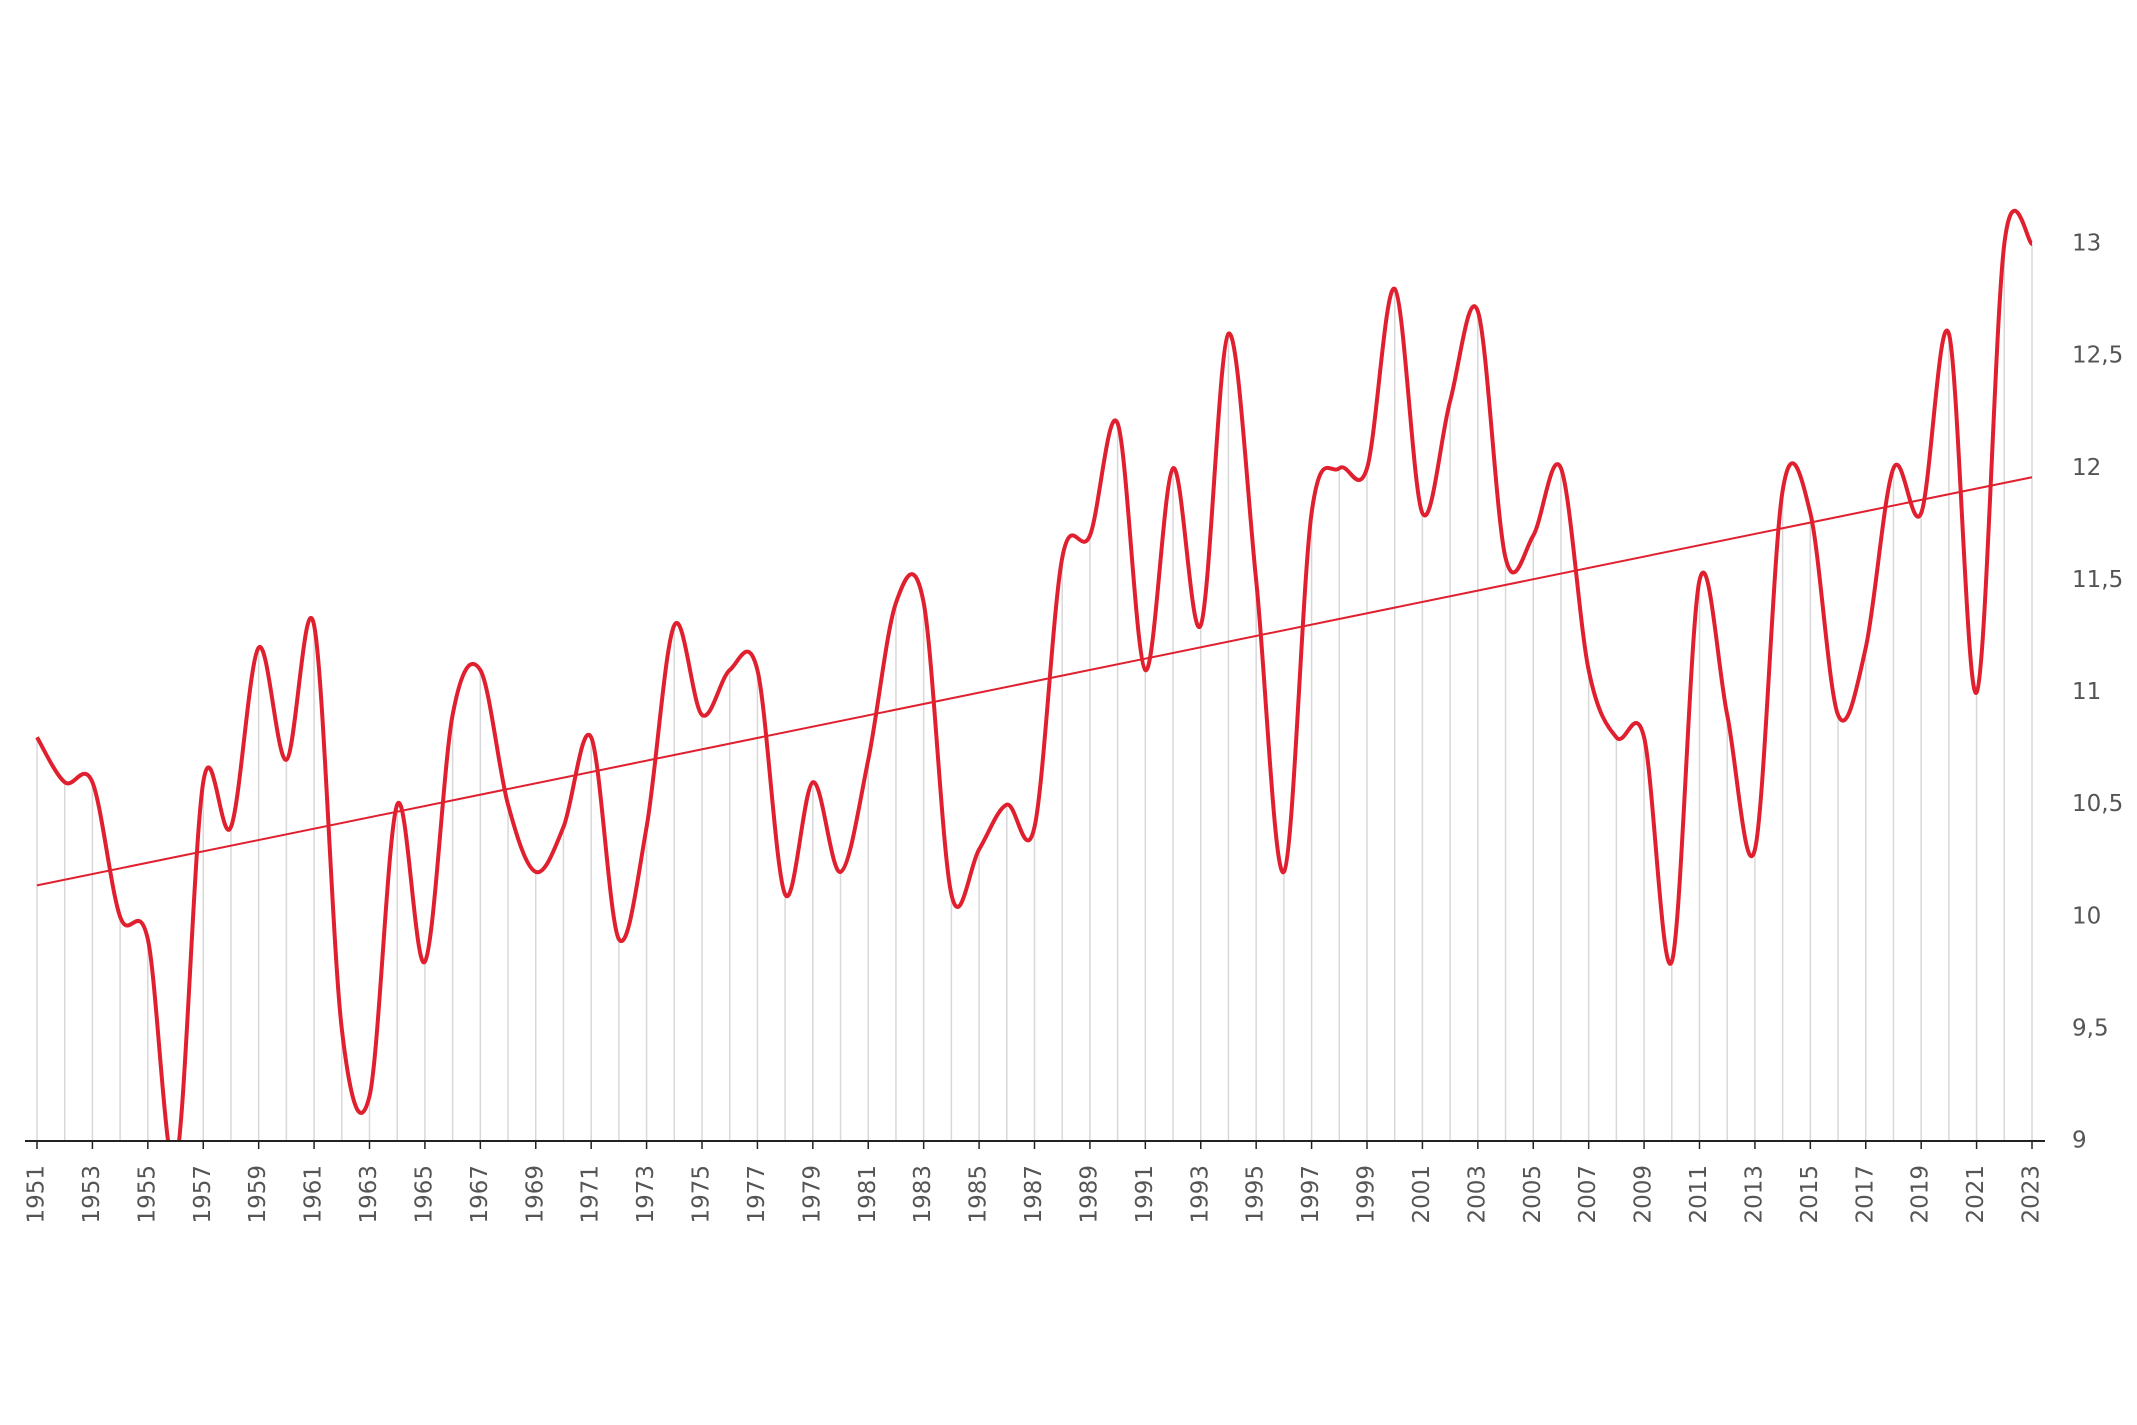 Image resolution: width=2137 pixels, height=1425 pixels. I want to click on x-tick-label: 1993, so click(1200, 1194).